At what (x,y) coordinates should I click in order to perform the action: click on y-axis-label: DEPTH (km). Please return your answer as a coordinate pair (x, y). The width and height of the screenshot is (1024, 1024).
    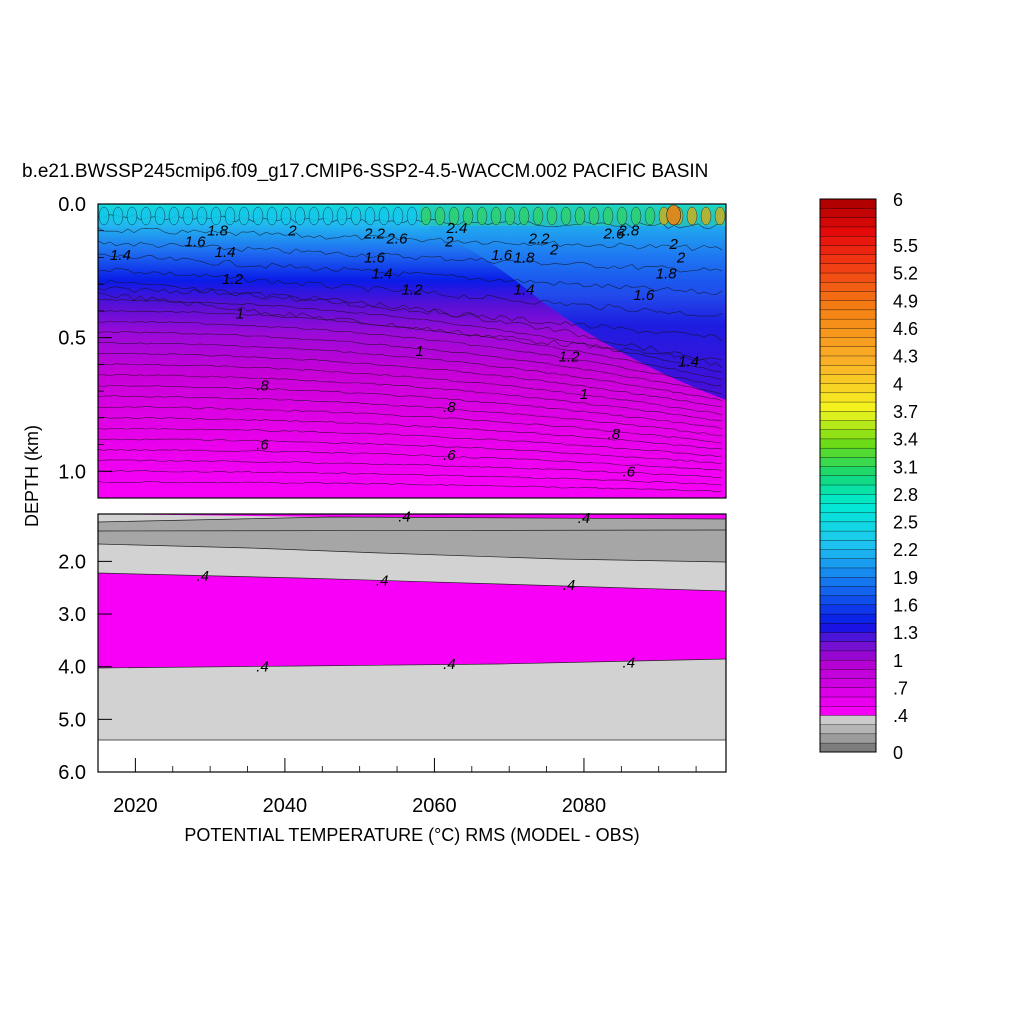
    Looking at the image, I should click on (32, 476).